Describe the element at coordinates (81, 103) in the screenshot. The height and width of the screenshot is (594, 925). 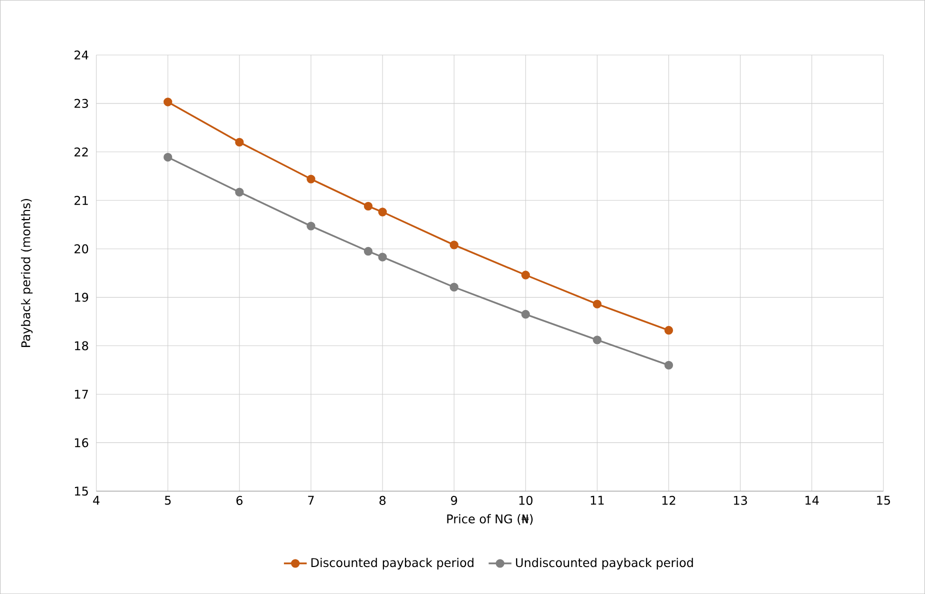
I see `y-tick-label: 23` at that location.